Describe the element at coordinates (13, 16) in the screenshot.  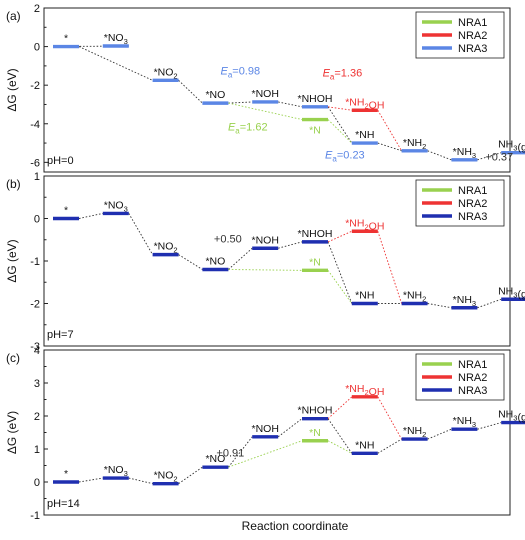
I see `panel-letter: (a)` at that location.